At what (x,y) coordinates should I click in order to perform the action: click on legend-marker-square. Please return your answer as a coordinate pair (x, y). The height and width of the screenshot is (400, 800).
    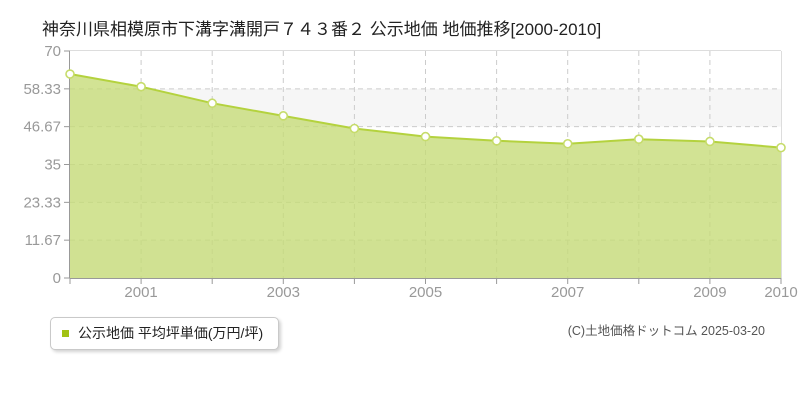
    Looking at the image, I should click on (65, 333).